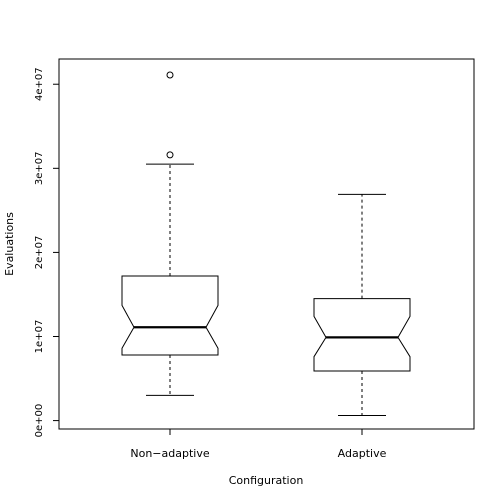  Describe the element at coordinates (362, 453) in the screenshot. I see `x-tick-label: Adaptive` at that location.